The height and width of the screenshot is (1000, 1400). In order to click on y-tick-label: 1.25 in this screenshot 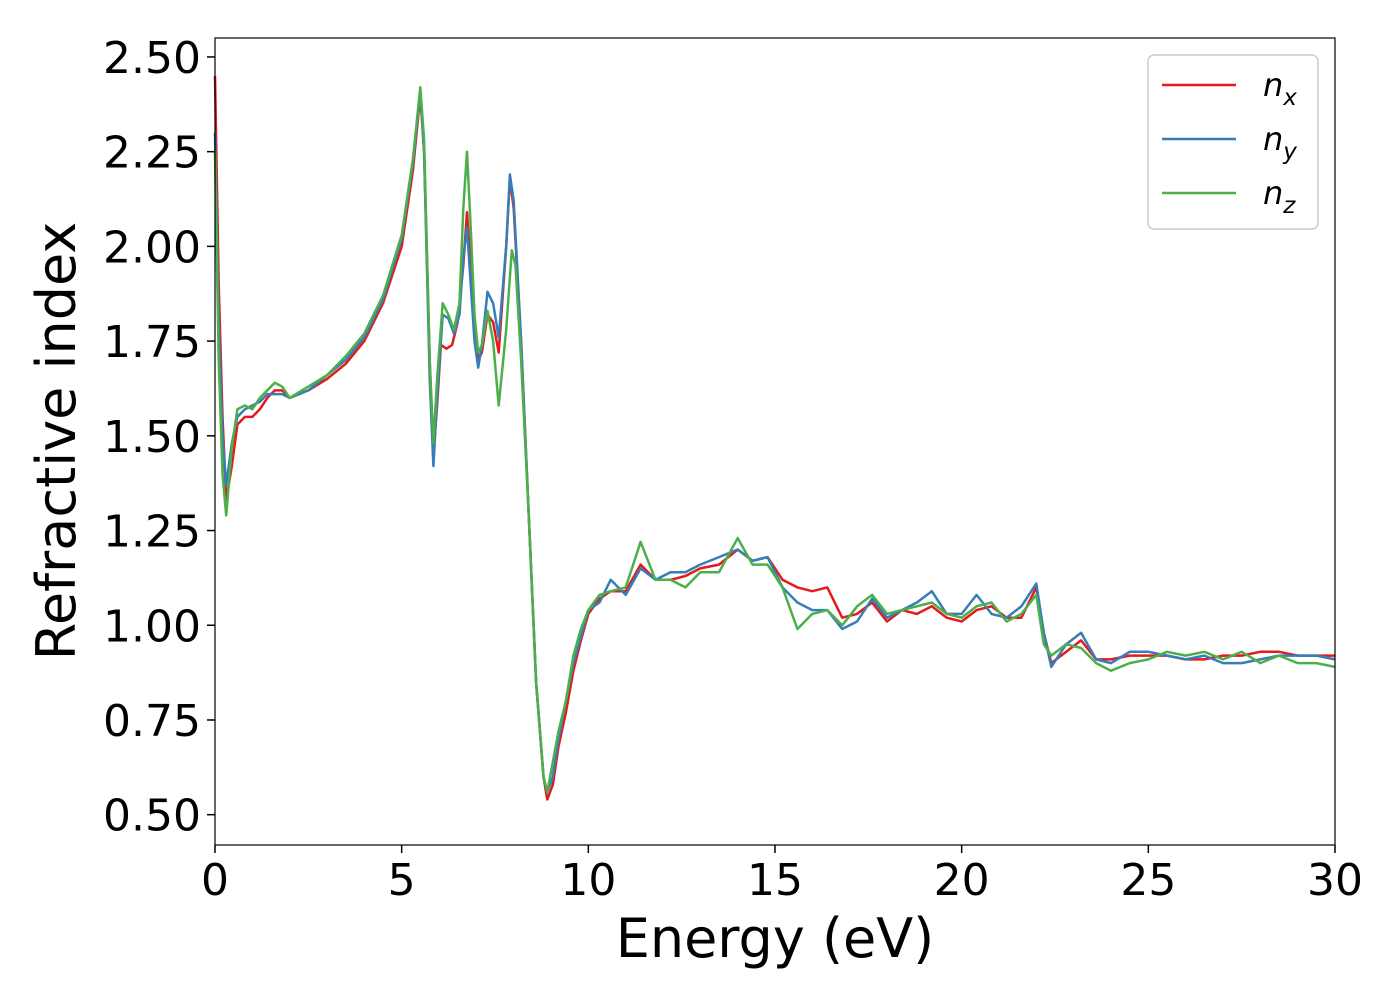, I will do `click(152, 532)`.